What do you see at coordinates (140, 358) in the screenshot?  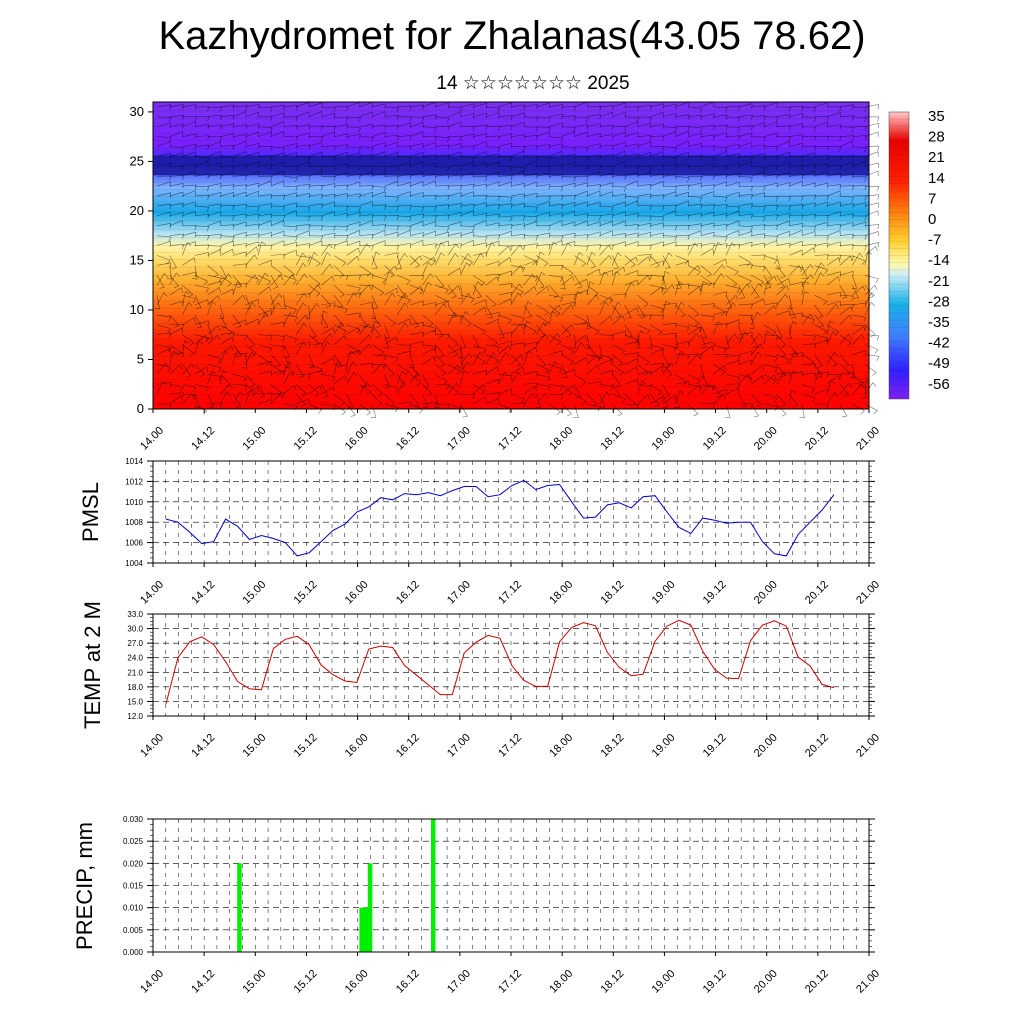 I see `heatmap-ytick-label: 5` at bounding box center [140, 358].